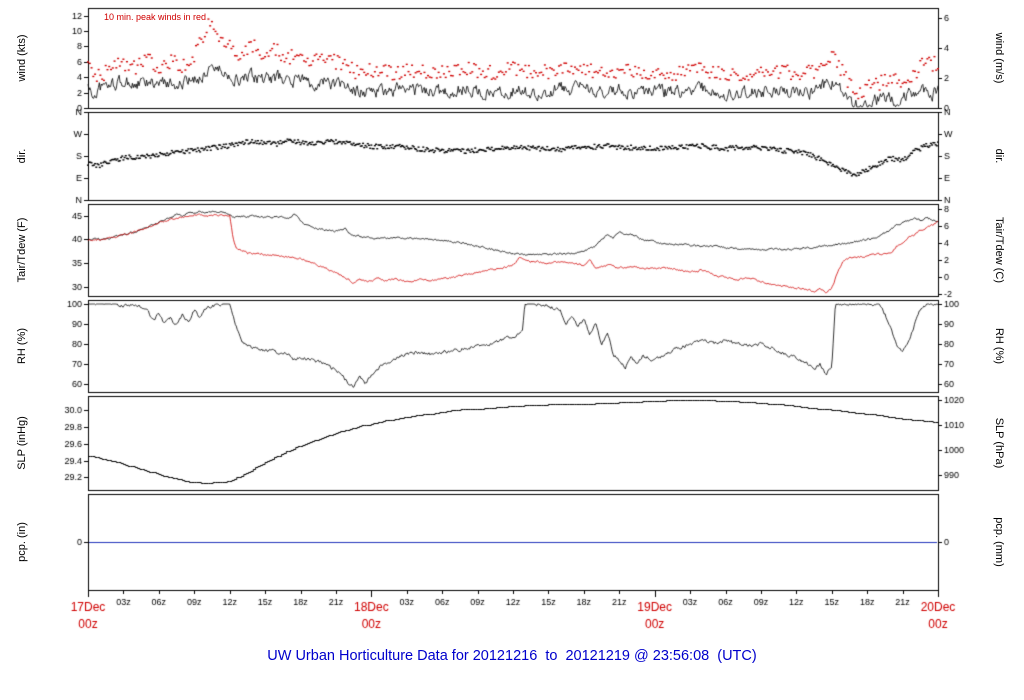 The width and height of the screenshot is (1024, 700). I want to click on wind-left-axis-label: wind (kts), so click(22, 58).